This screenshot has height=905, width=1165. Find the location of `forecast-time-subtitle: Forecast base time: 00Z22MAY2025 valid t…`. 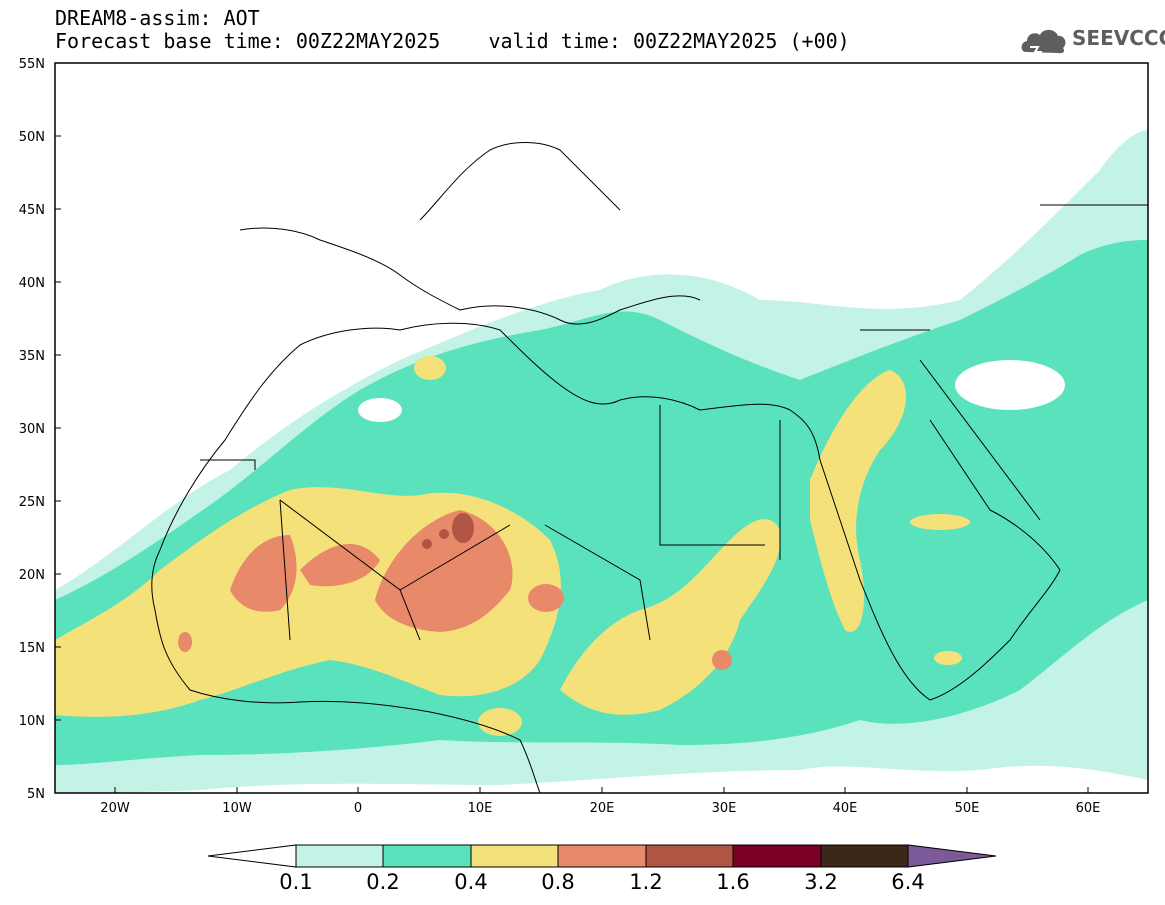

forecast-time-subtitle: Forecast base time: 00Z22MAY2025 valid t… is located at coordinates (452, 41).